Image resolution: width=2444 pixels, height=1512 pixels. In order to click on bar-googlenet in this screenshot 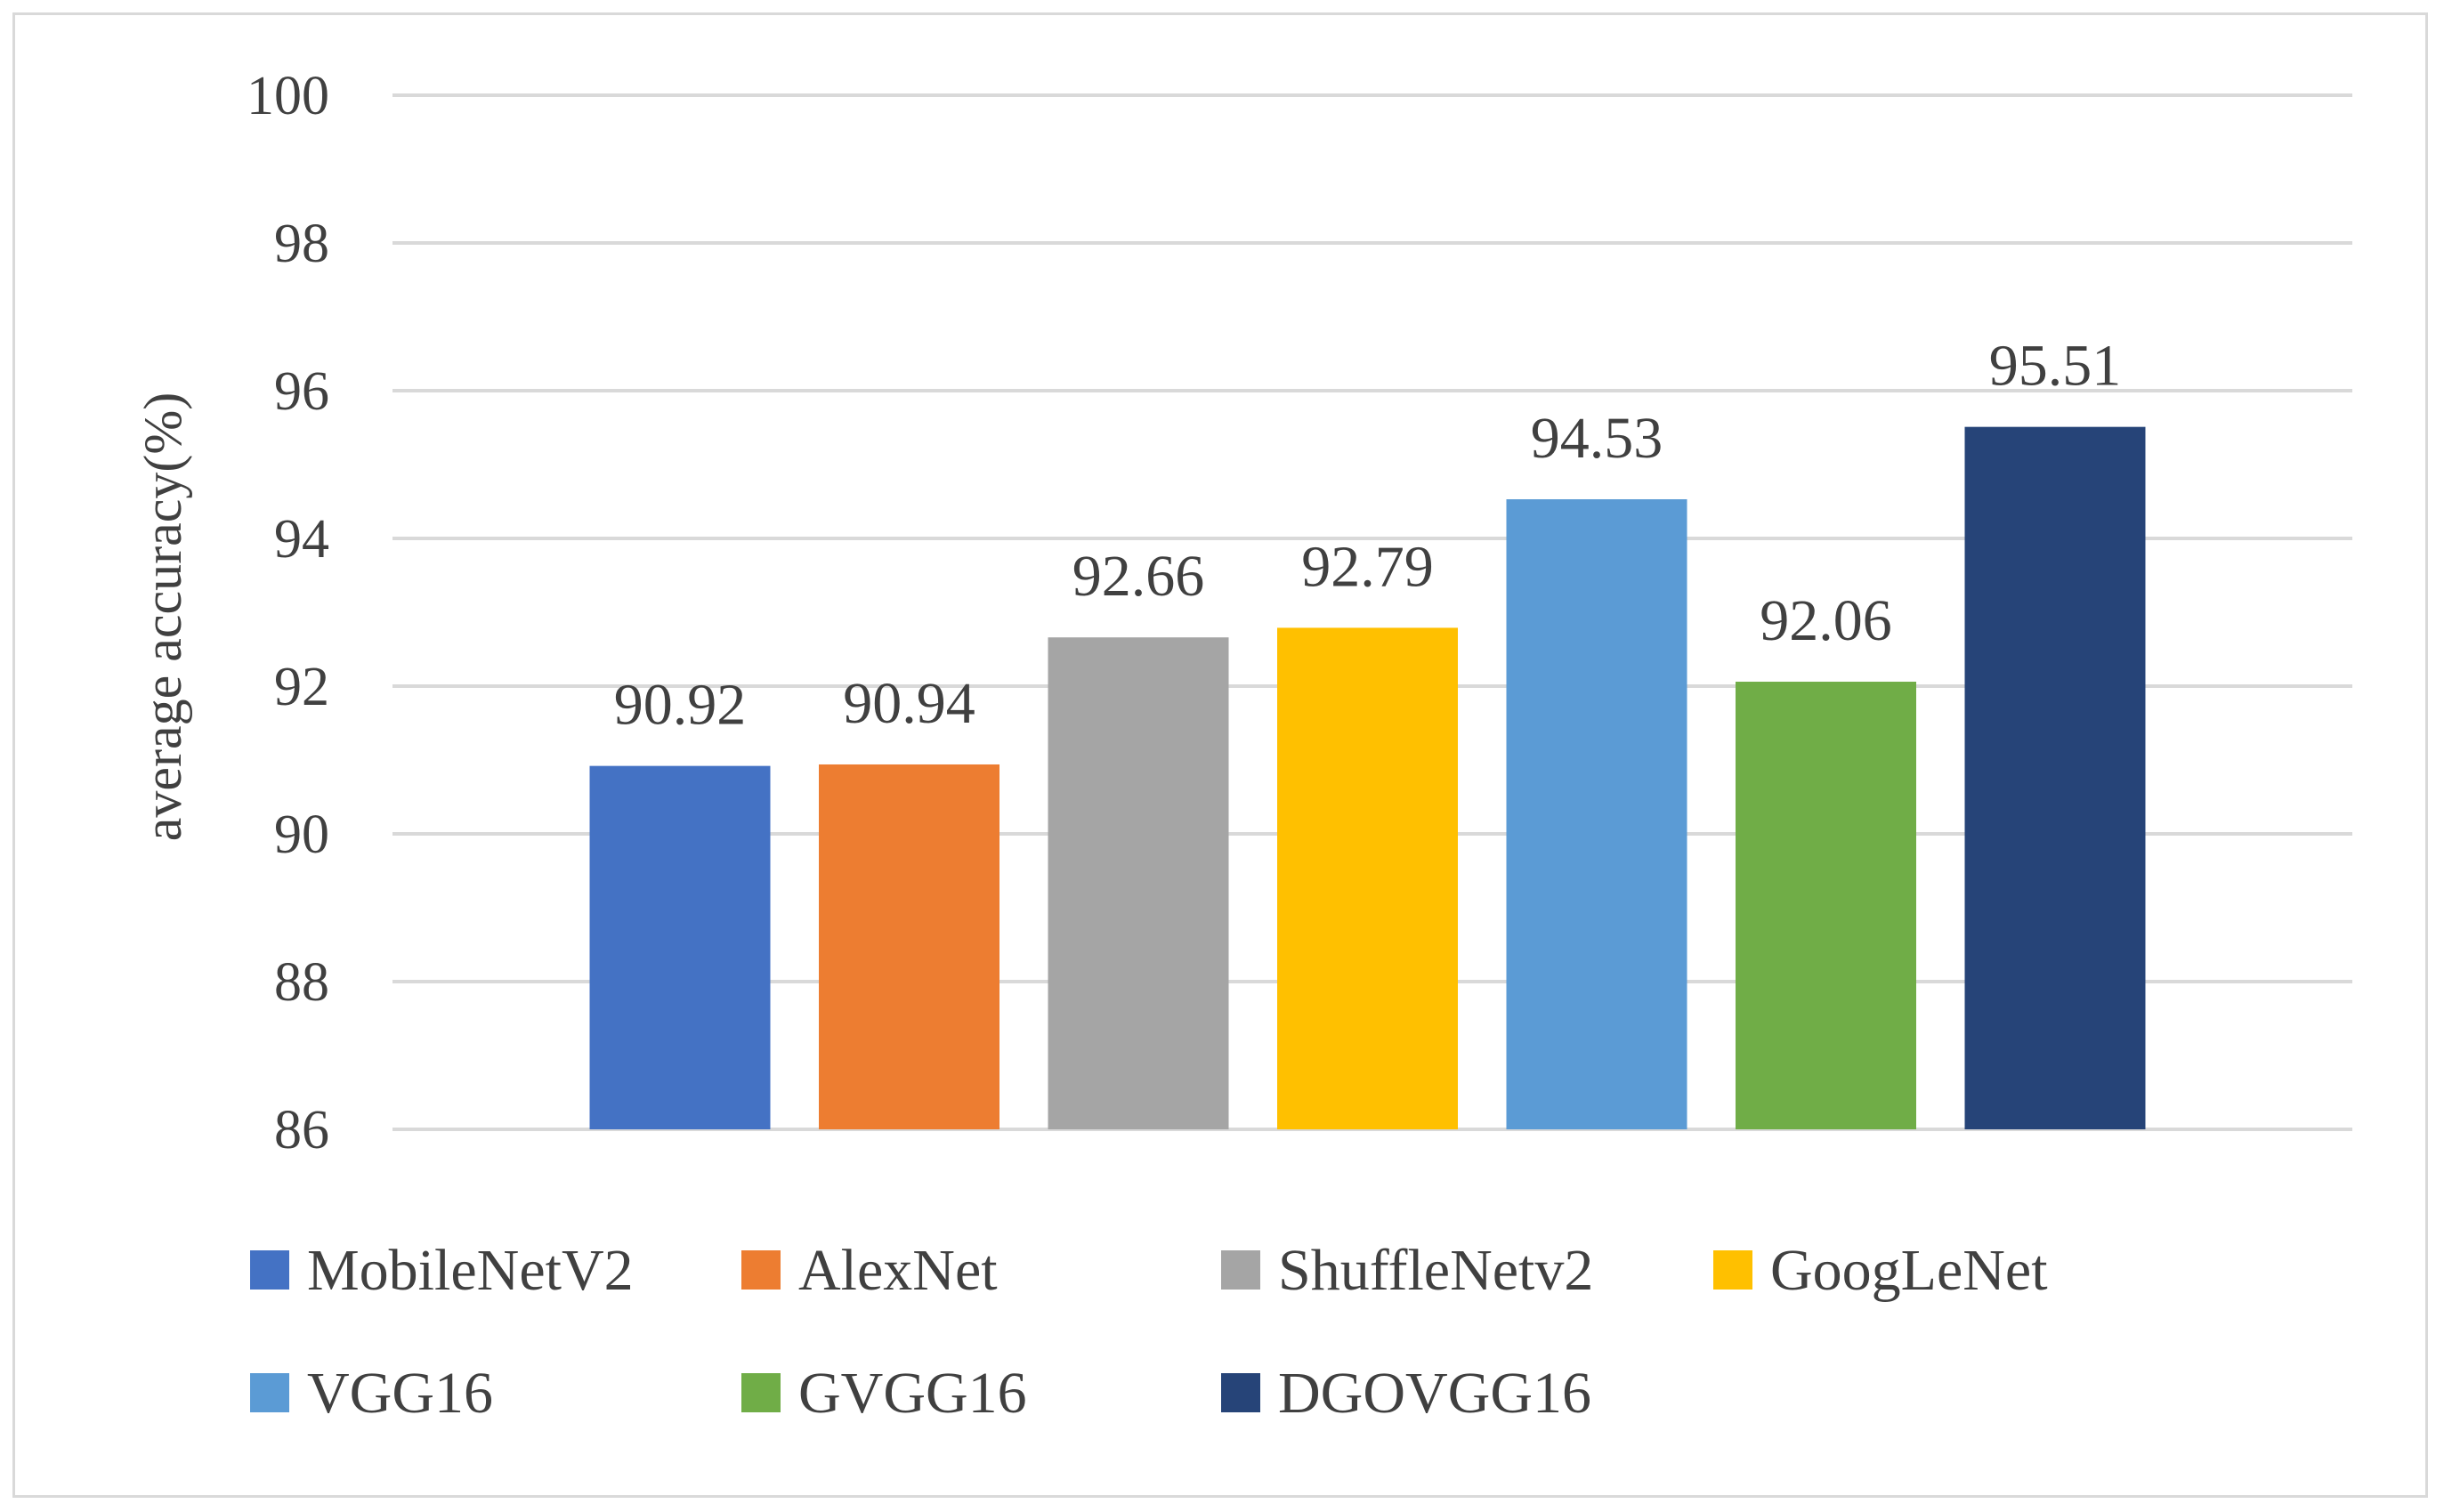, I will do `click(1367, 878)`.